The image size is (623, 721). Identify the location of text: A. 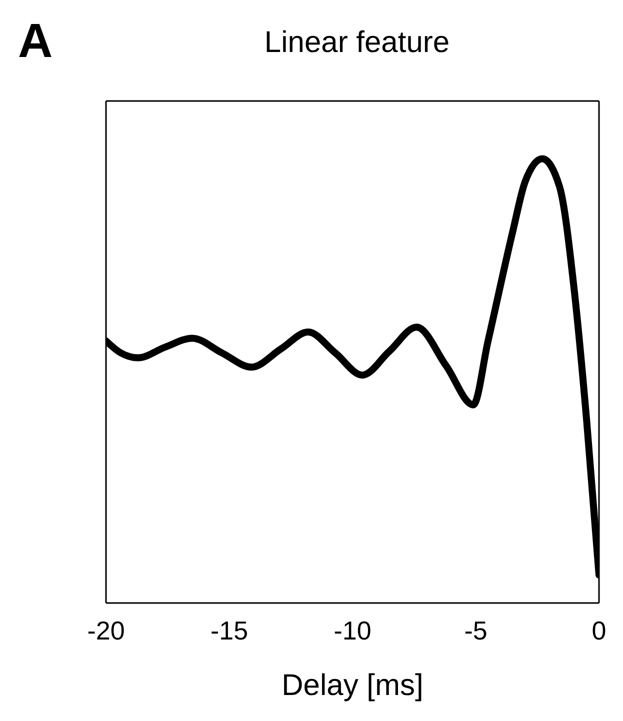
(35, 41).